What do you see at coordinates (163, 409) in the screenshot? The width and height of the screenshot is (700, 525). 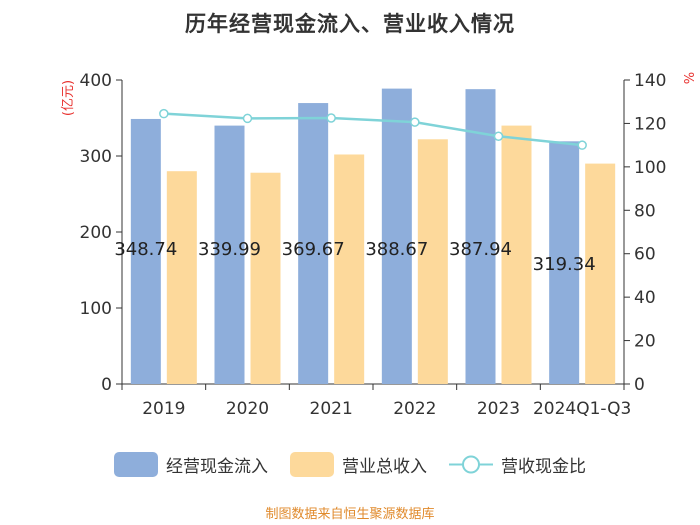 I see `x-tick-label: 2019` at bounding box center [163, 409].